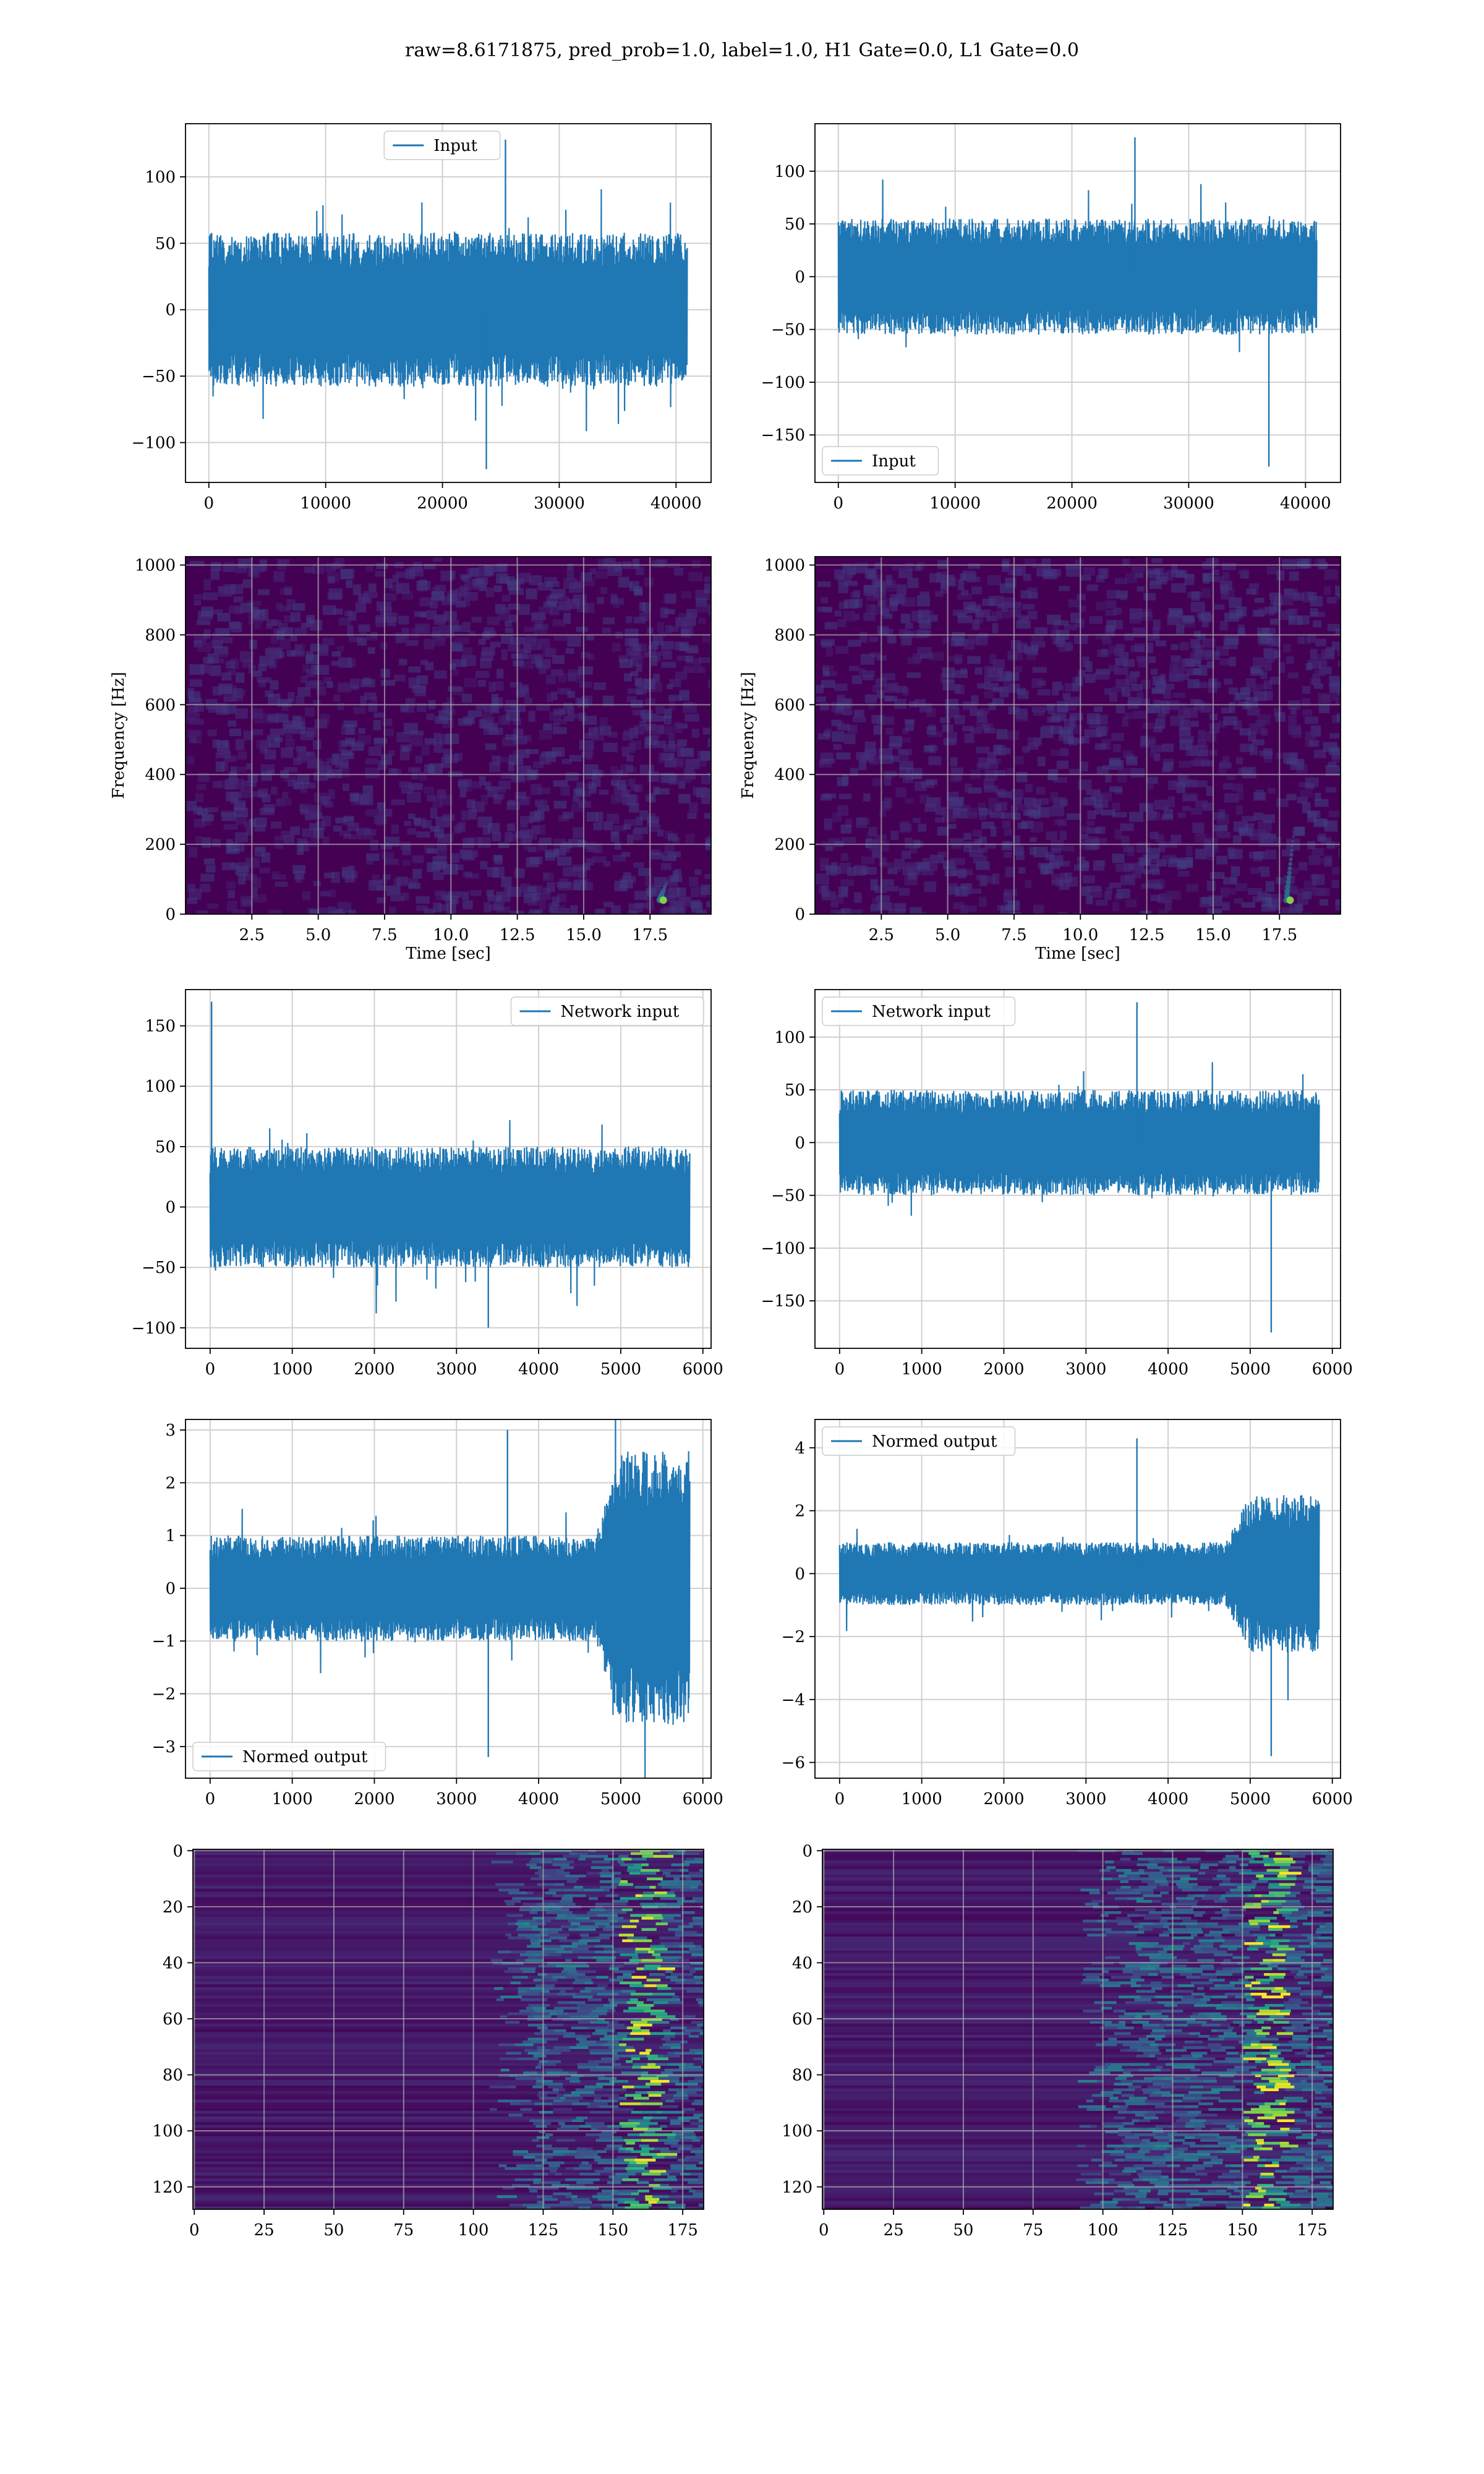  I want to click on y-tick-label: 1000, so click(155, 566).